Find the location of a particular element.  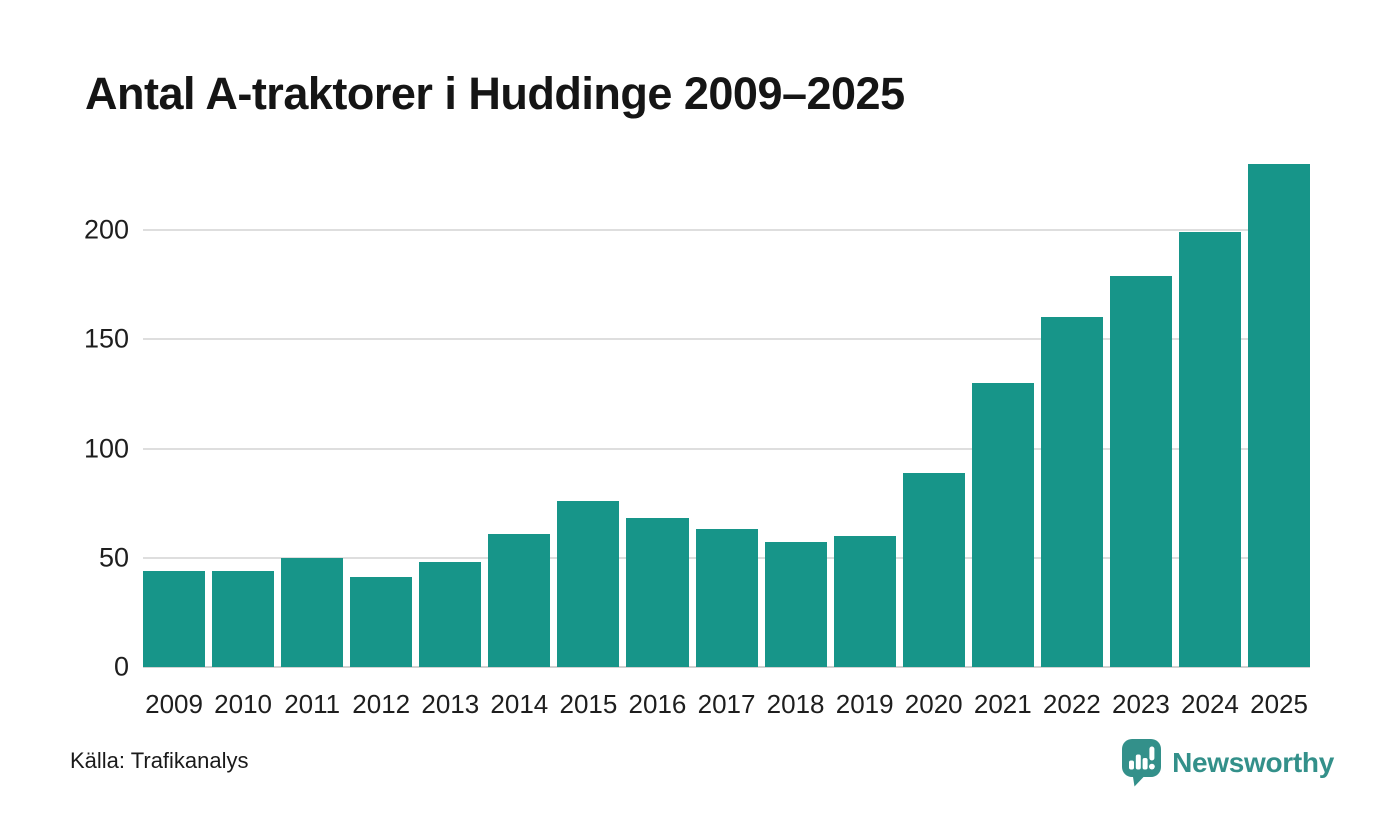

bar-column-2015: 2015 is located at coordinates (588, 432).